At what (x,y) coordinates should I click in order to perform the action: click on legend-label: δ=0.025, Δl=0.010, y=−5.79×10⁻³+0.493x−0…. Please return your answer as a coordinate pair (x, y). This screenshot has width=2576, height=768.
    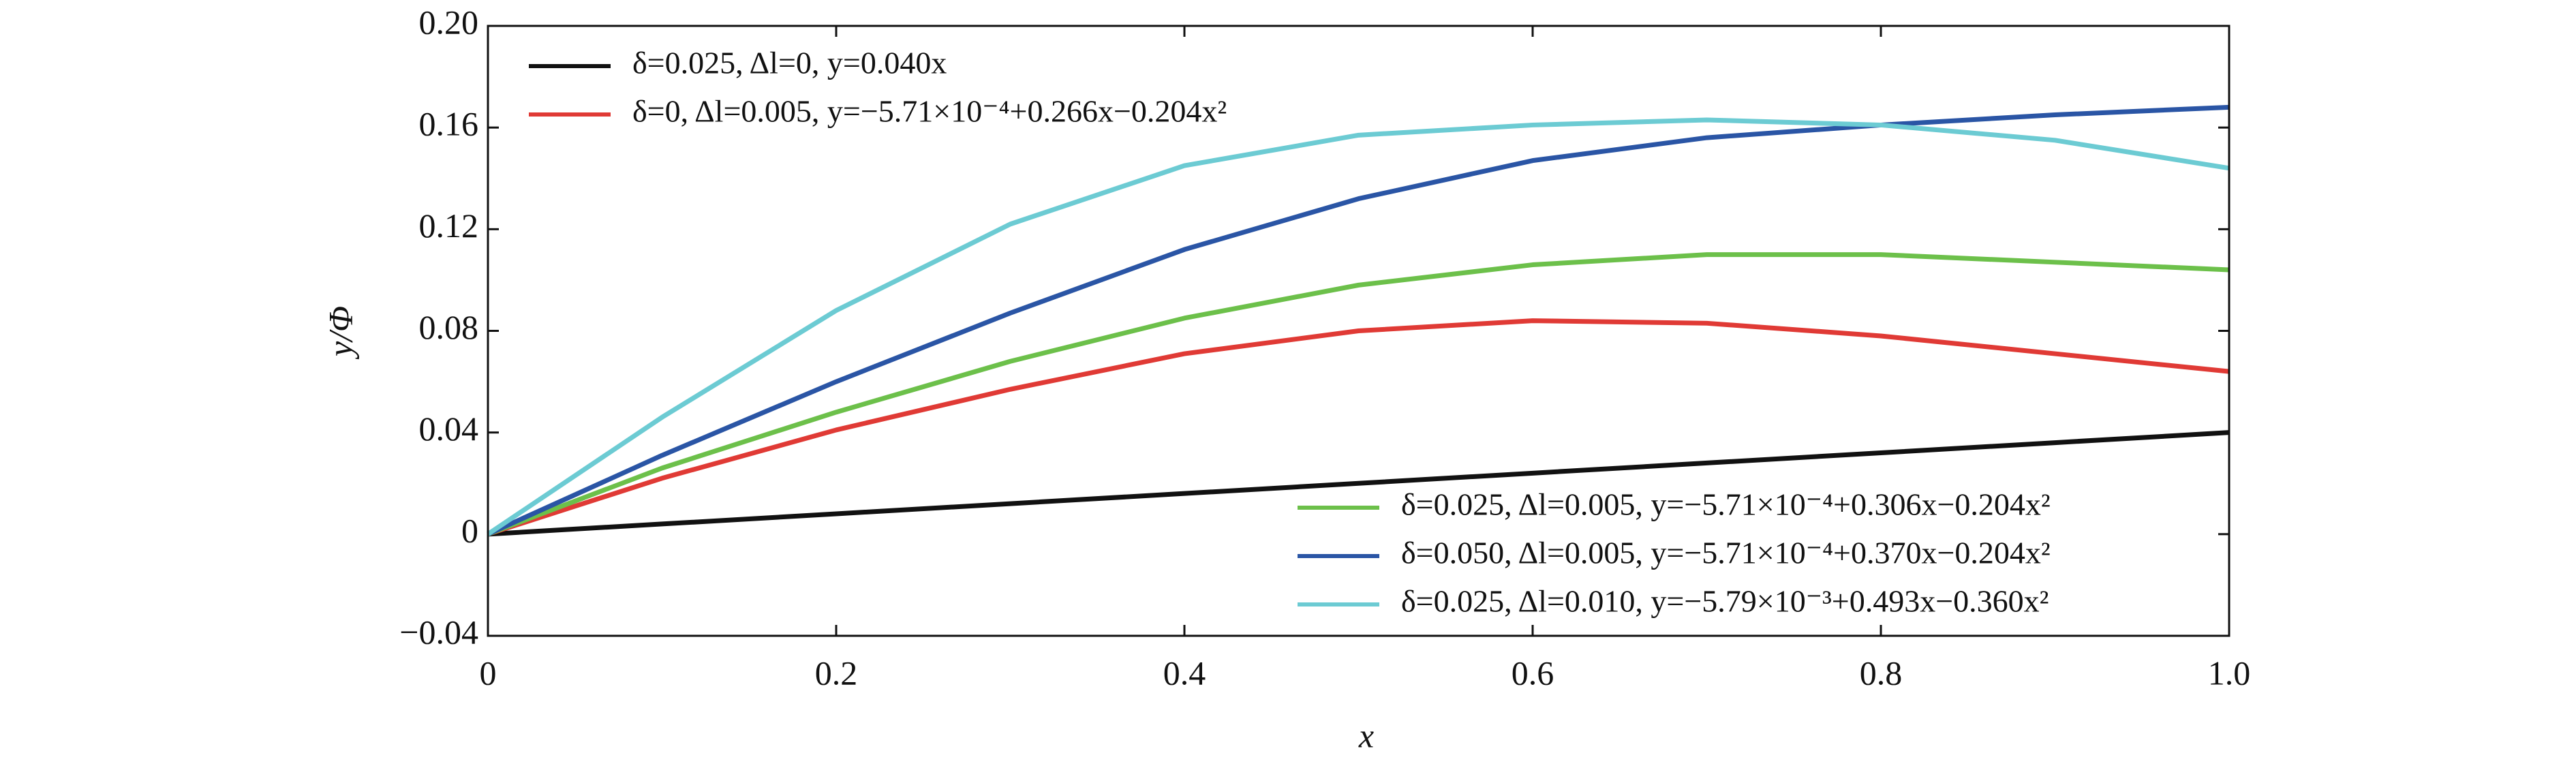
    Looking at the image, I should click on (1725, 601).